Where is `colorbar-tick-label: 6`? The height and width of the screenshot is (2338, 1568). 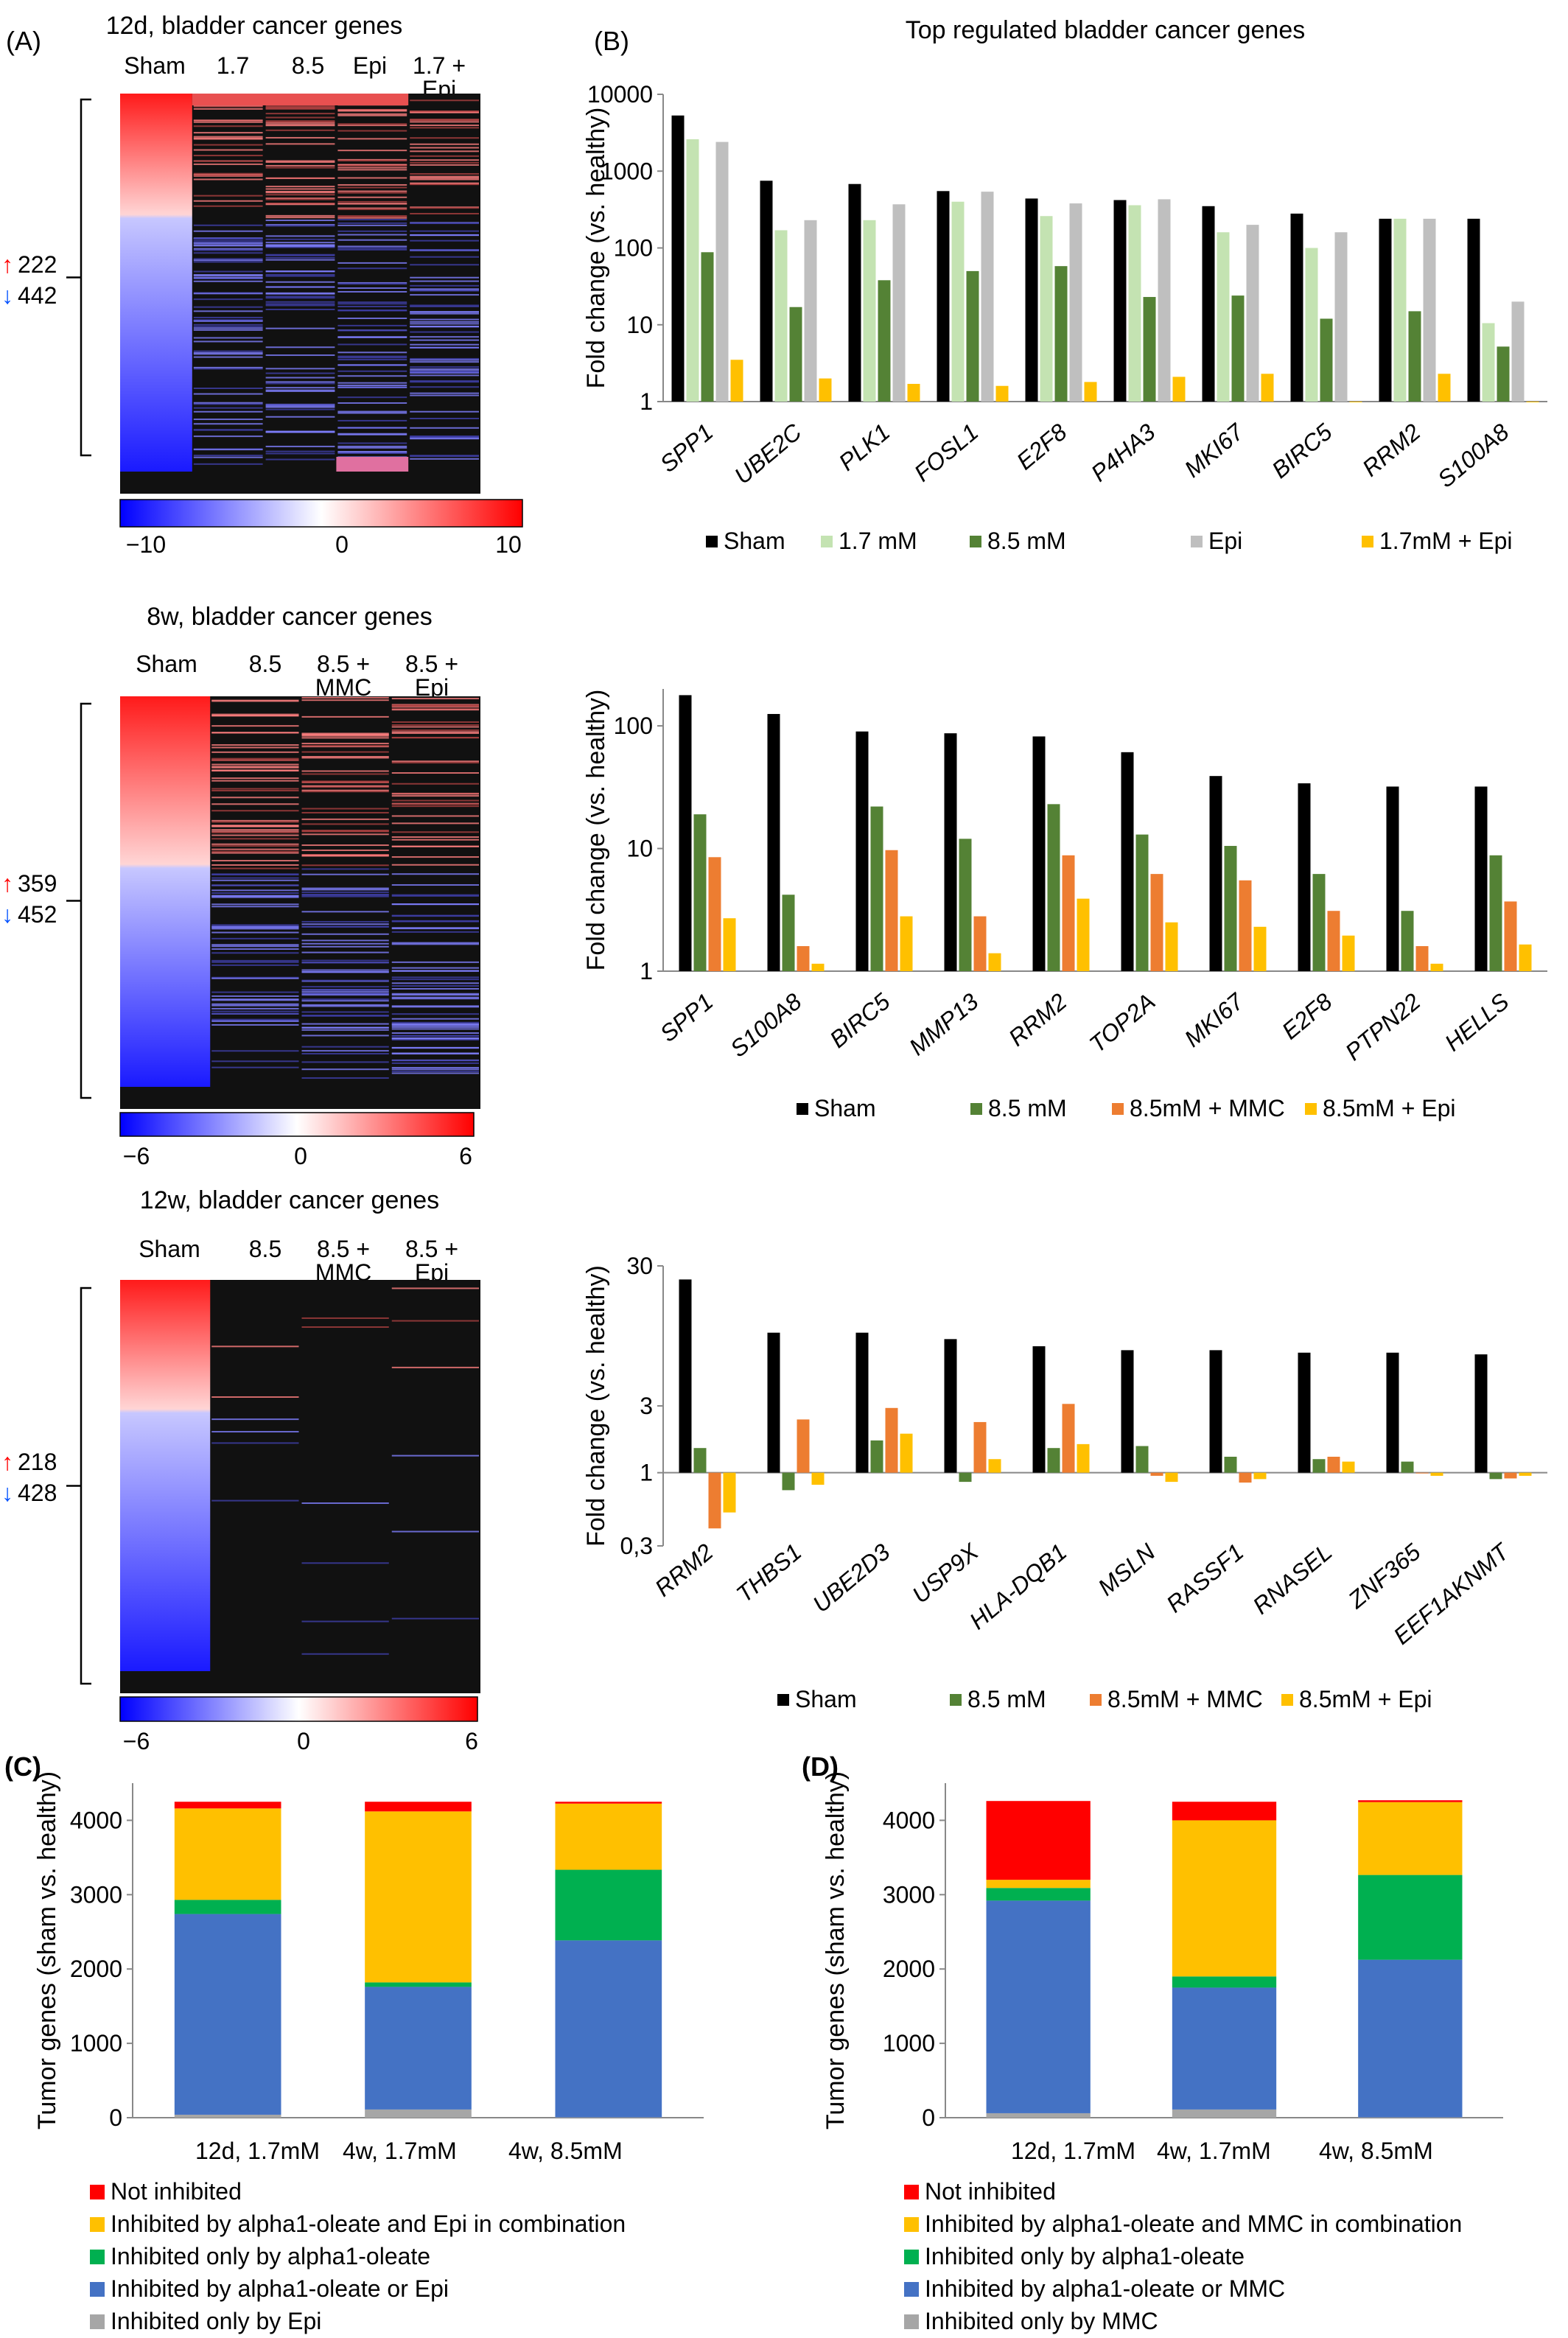
colorbar-tick-label: 6 is located at coordinates (465, 1156).